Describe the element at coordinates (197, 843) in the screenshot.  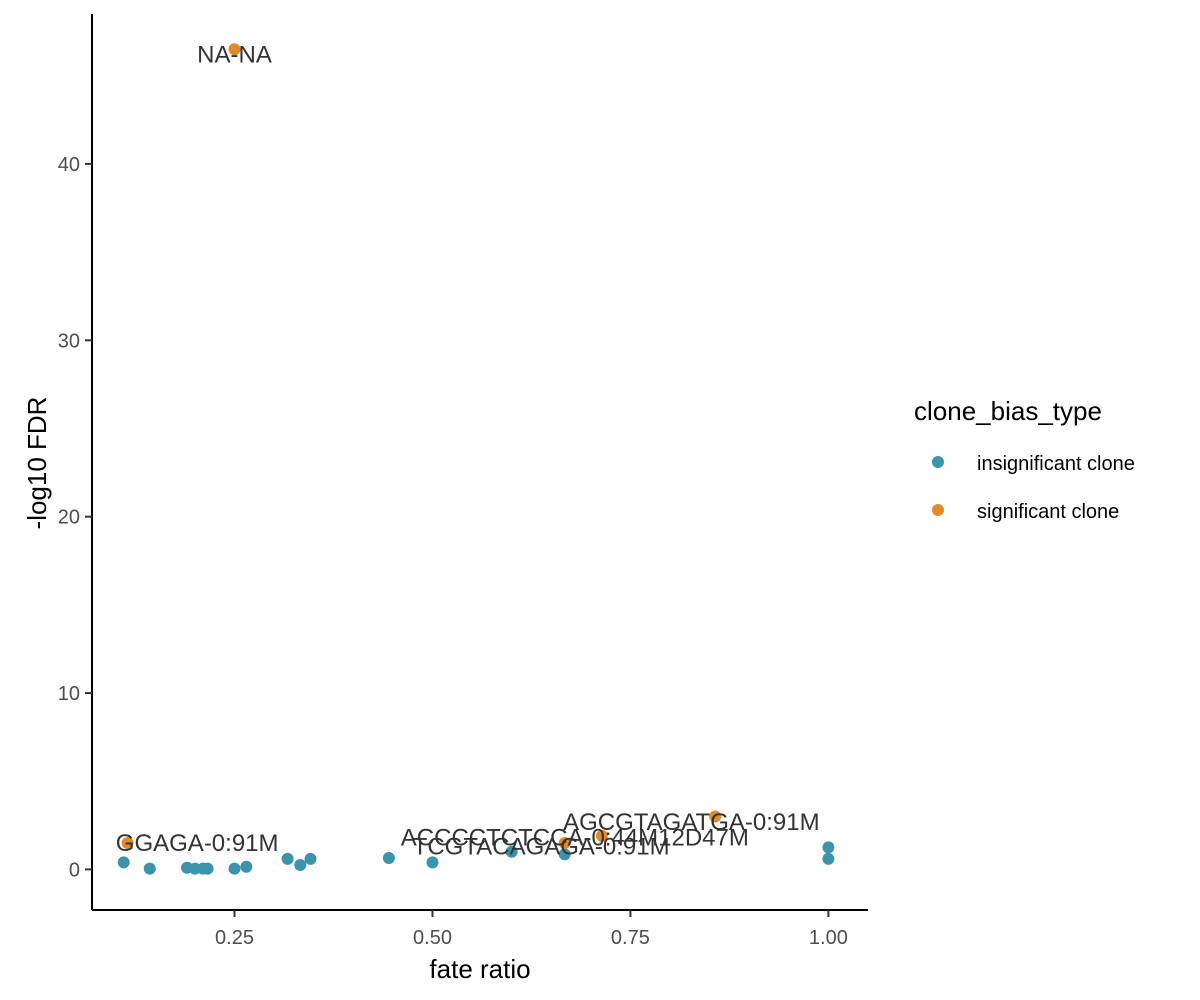
I see `point-label: GGAGA-0:91M` at that location.